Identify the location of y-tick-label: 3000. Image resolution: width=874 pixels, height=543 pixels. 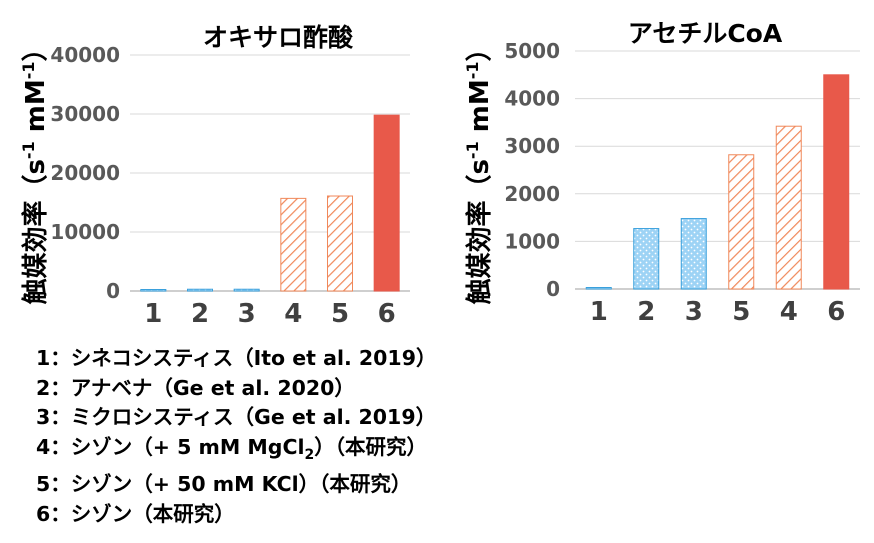
(532, 146).